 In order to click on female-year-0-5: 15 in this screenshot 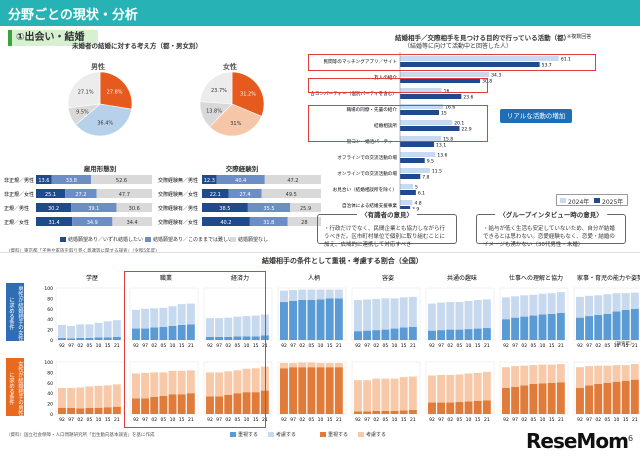, I will do `click(108, 420)`.